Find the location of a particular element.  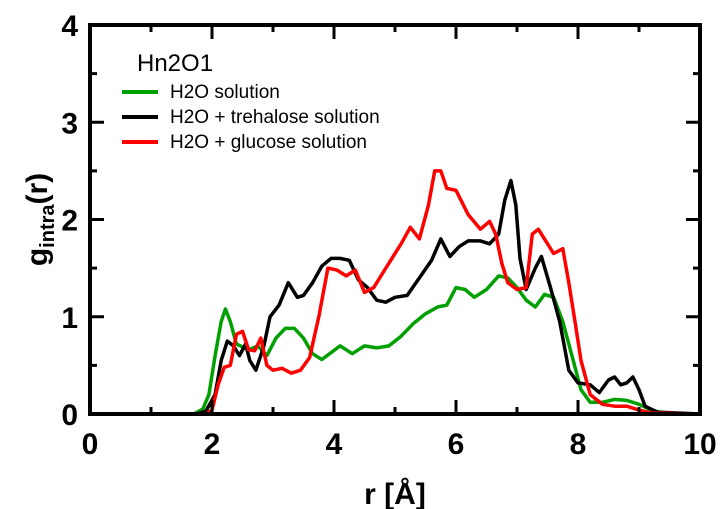

x-tick-label: 6 is located at coordinates (456, 444).